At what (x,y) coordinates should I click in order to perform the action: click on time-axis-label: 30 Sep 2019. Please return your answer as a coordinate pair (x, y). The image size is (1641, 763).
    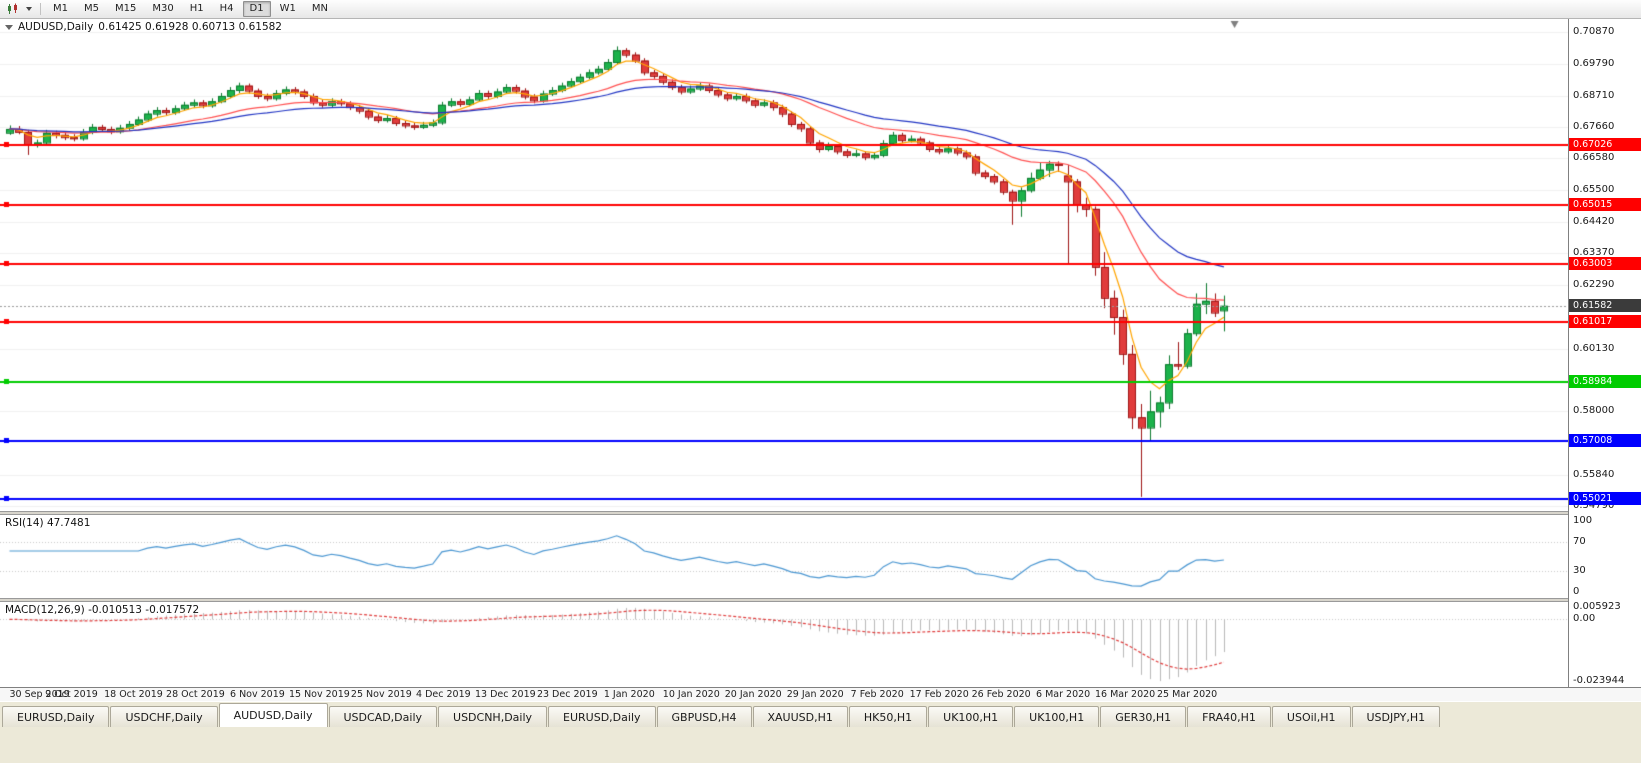
    Looking at the image, I should click on (39, 694).